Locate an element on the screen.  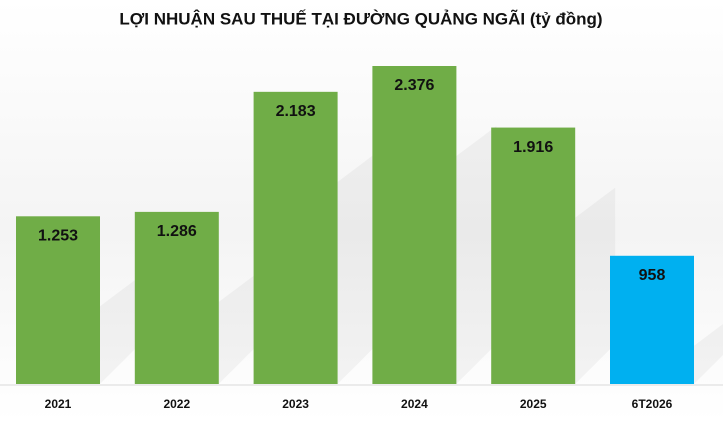
x-tick-label: 2024 is located at coordinates (414, 404).